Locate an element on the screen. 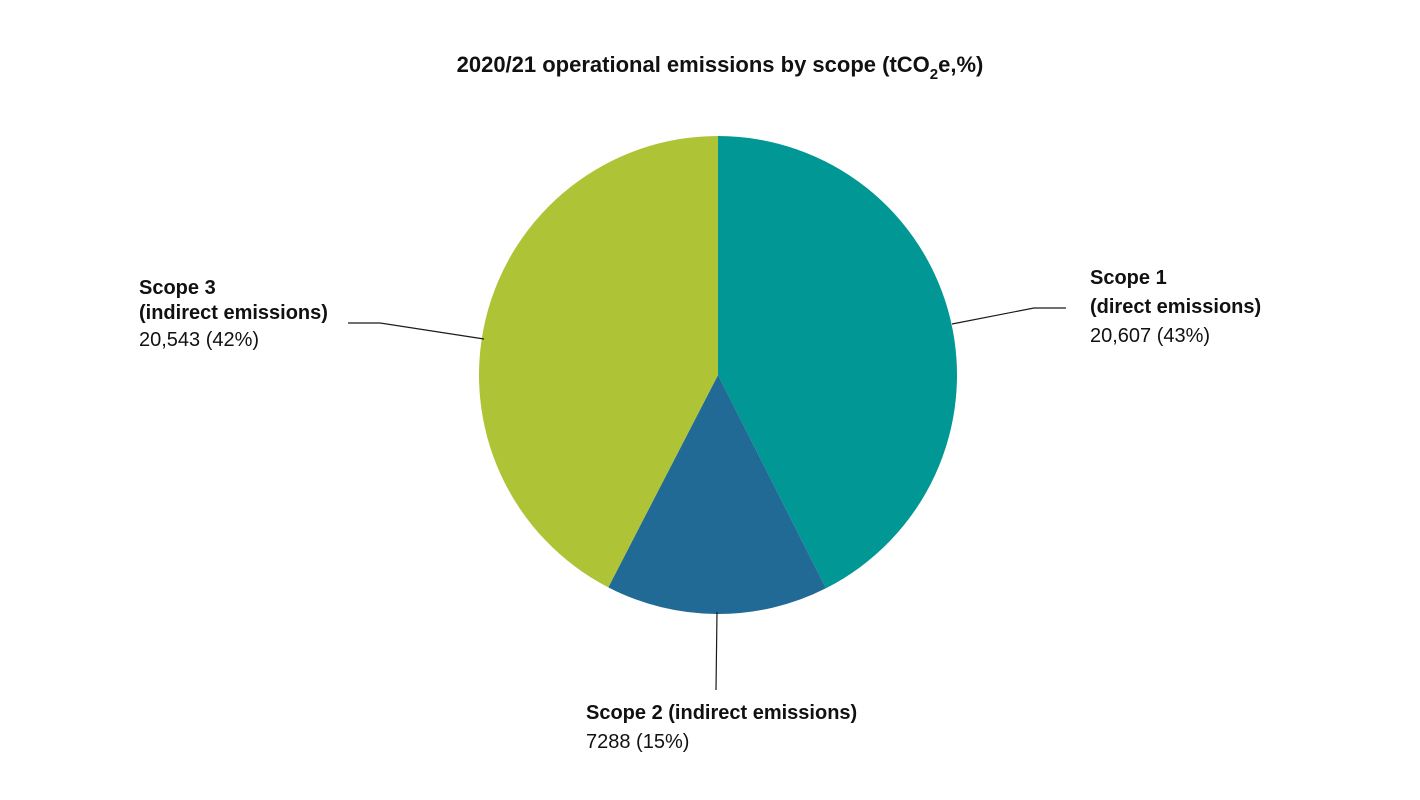 The image size is (1420, 800). slice-label-scope-3-name: Scope 3 is located at coordinates (177, 288).